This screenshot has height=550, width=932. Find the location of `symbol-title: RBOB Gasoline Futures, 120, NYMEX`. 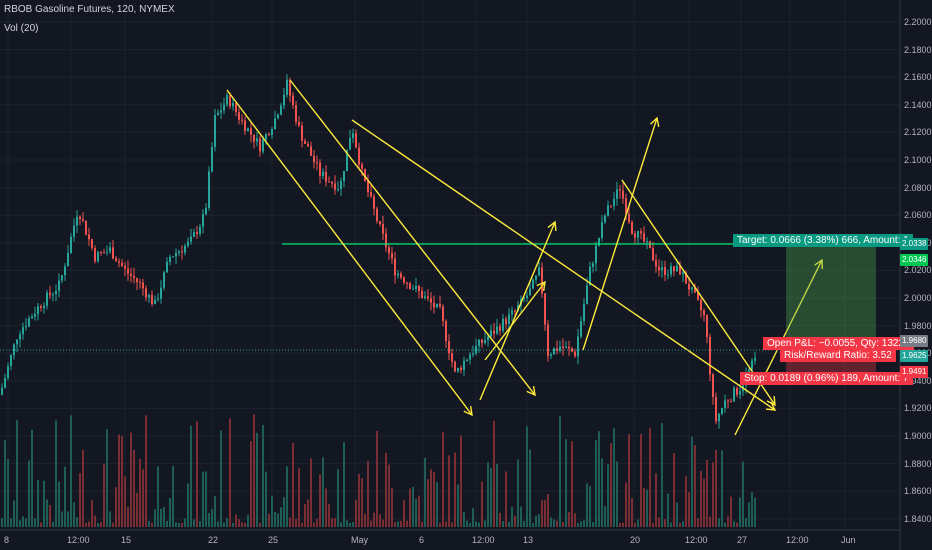

symbol-title: RBOB Gasoline Futures, 120, NYMEX is located at coordinates (89, 9).